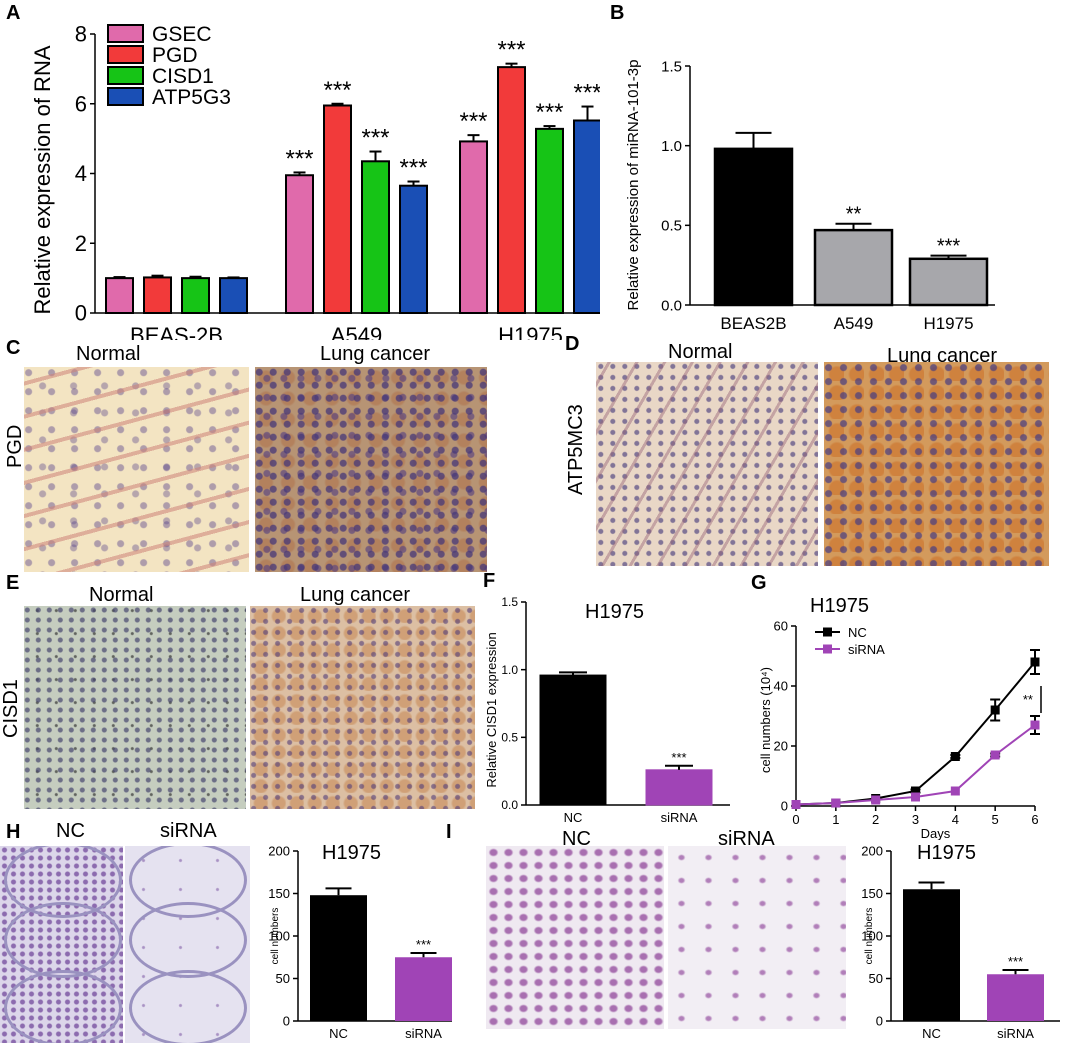 The width and height of the screenshot is (1065, 1043). Describe the element at coordinates (949, 247) in the screenshot. I see `b-sig-H1975: ***` at that location.